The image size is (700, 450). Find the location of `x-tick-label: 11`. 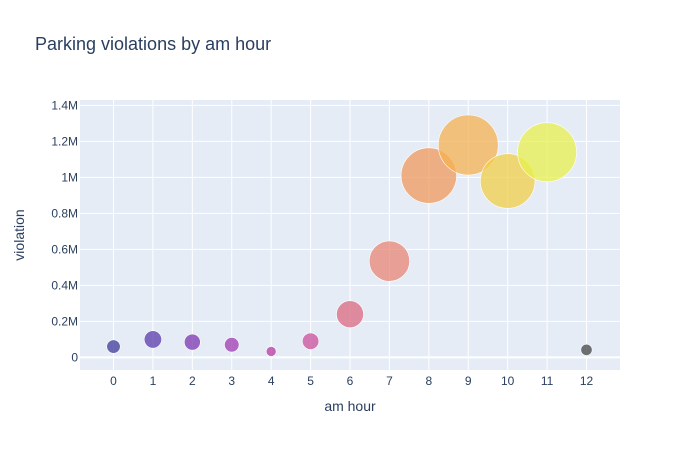

x-tick-label: 11 is located at coordinates (547, 381).